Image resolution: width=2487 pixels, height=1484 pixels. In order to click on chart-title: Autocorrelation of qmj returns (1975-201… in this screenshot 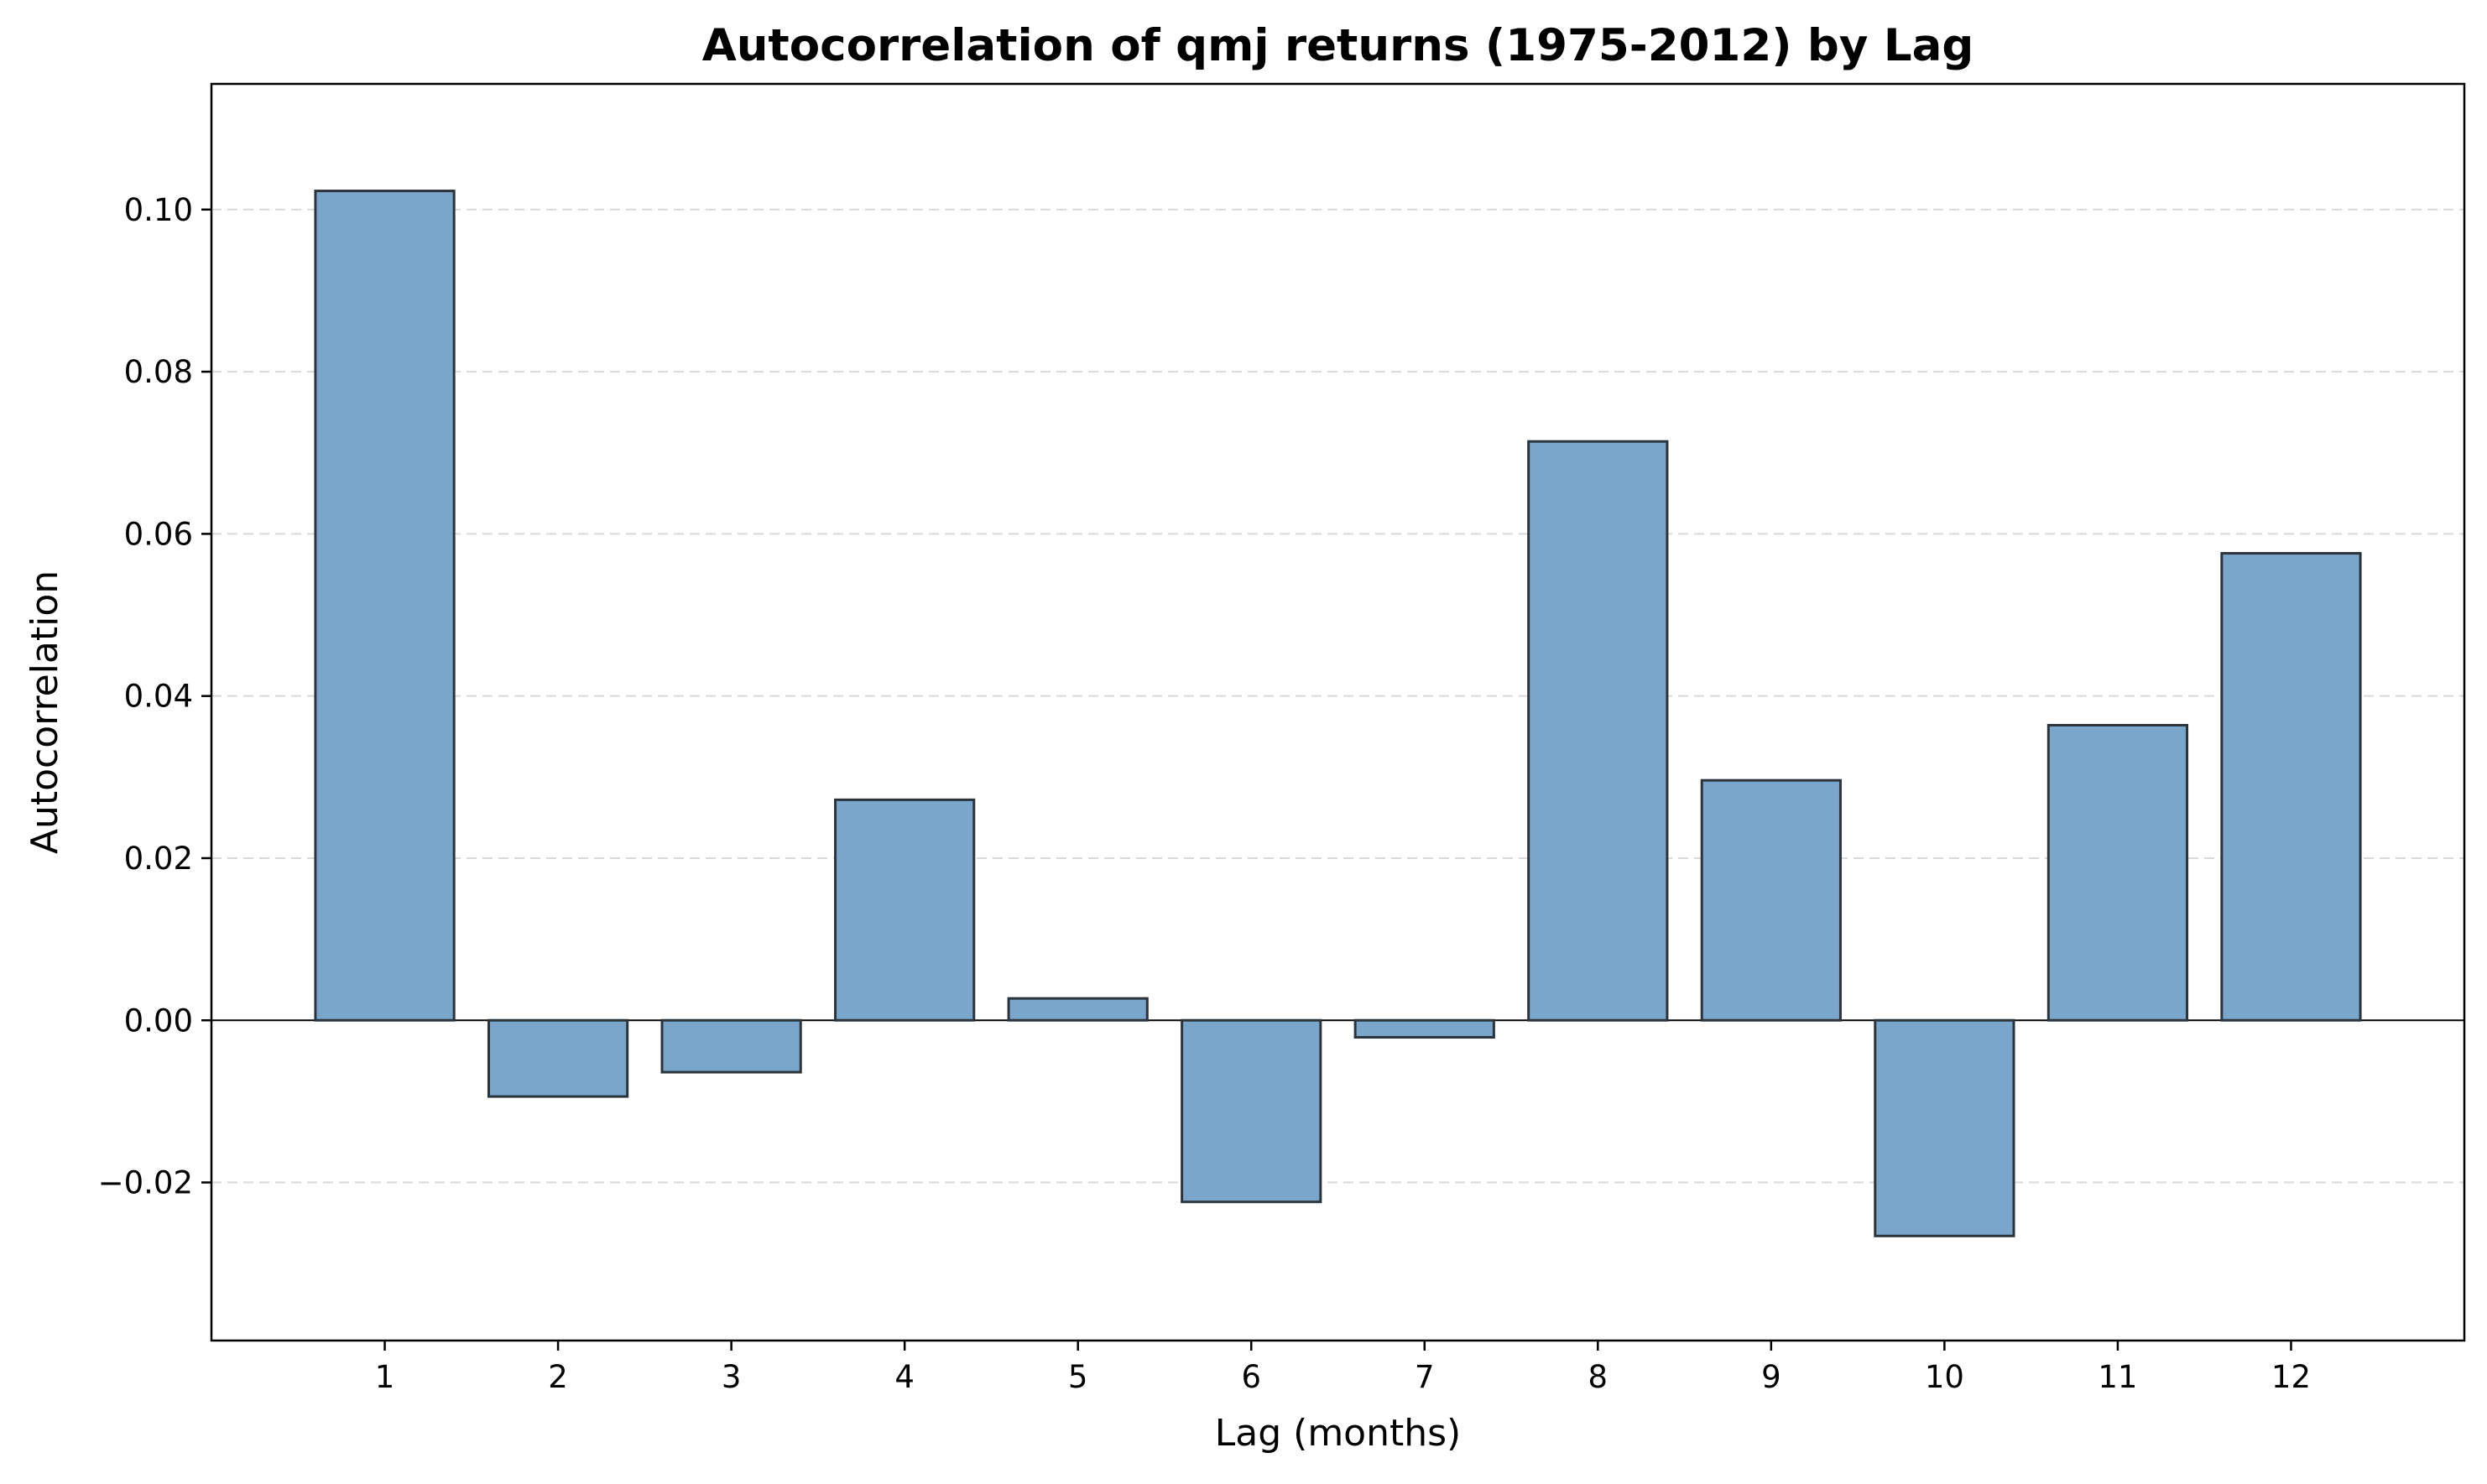, I will do `click(1338, 45)`.